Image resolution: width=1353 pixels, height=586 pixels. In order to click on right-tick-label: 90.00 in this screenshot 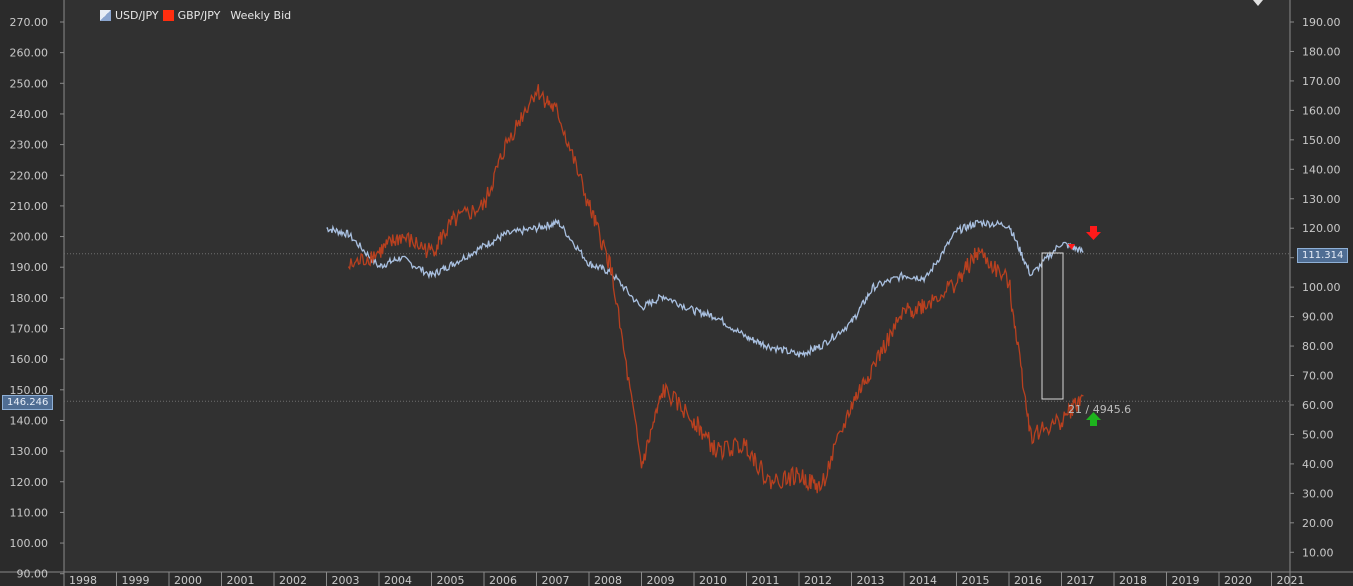, I will do `click(1318, 317)`.